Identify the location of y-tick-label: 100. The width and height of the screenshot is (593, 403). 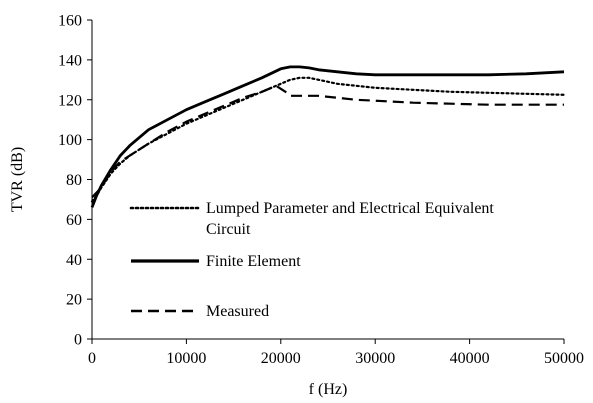
(70, 140).